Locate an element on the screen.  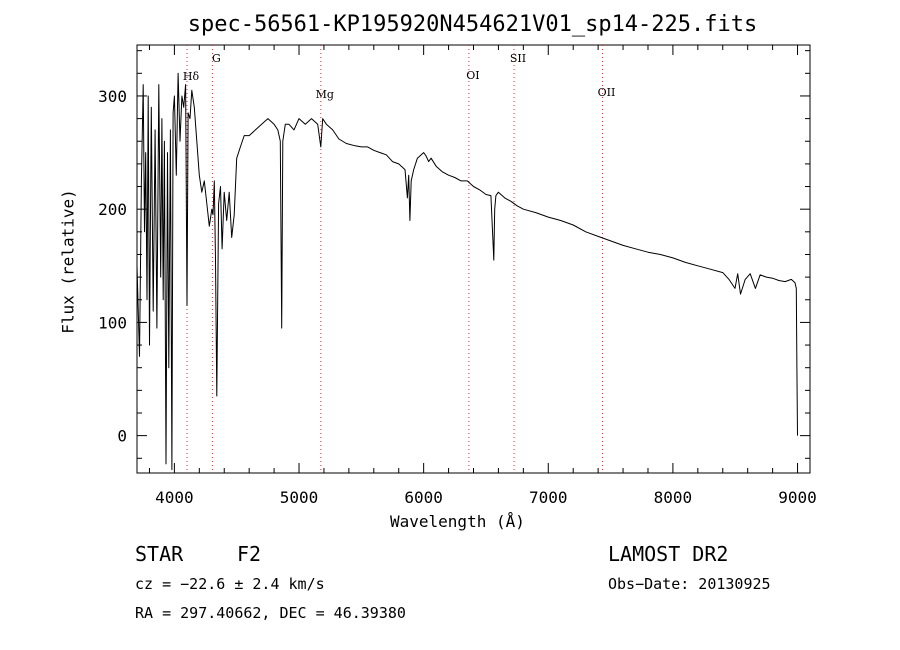
line-marker-label: Mg is located at coordinates (325, 94).